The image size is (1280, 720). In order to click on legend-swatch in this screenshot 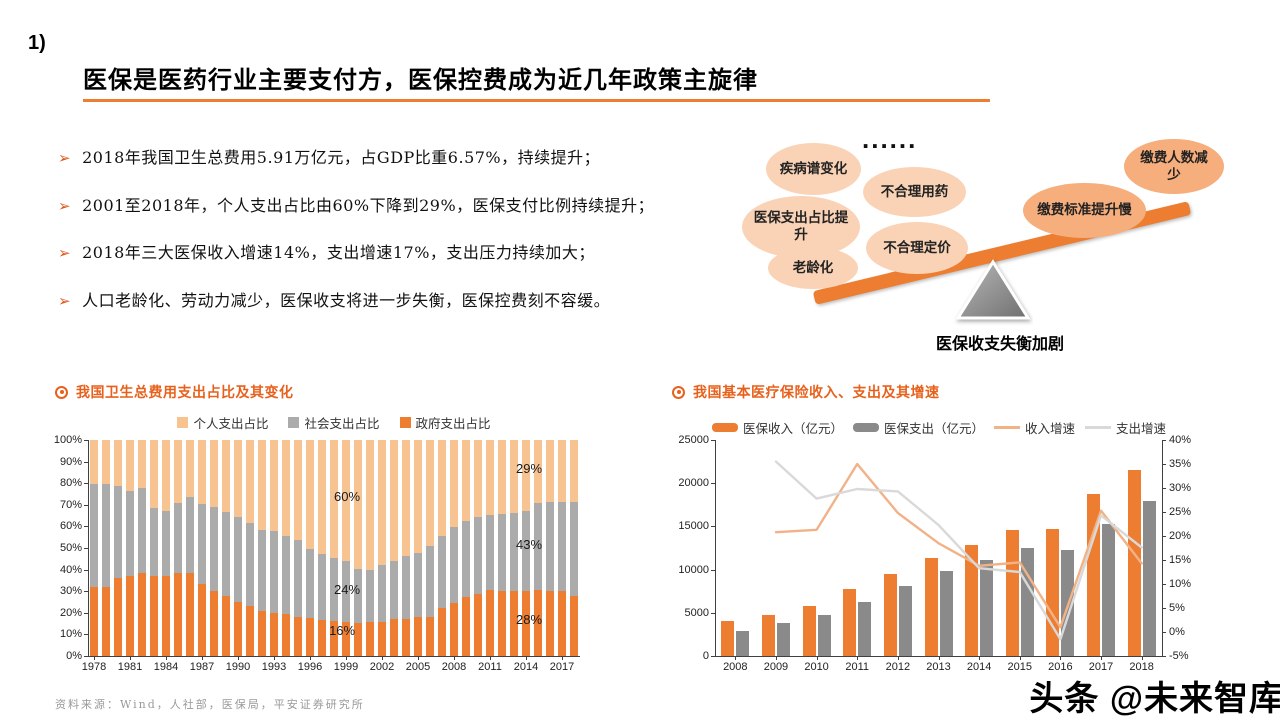, I will do `click(865, 427)`.